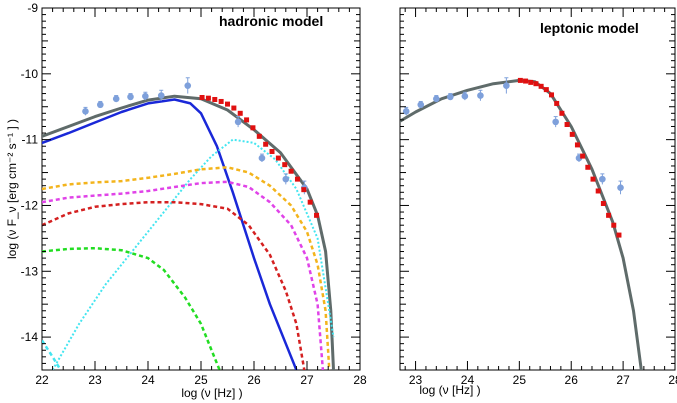 Image resolution: width=677 pixels, height=403 pixels. What do you see at coordinates (30, 271) in the screenshot?
I see `y-tick-label: -13` at bounding box center [30, 271].